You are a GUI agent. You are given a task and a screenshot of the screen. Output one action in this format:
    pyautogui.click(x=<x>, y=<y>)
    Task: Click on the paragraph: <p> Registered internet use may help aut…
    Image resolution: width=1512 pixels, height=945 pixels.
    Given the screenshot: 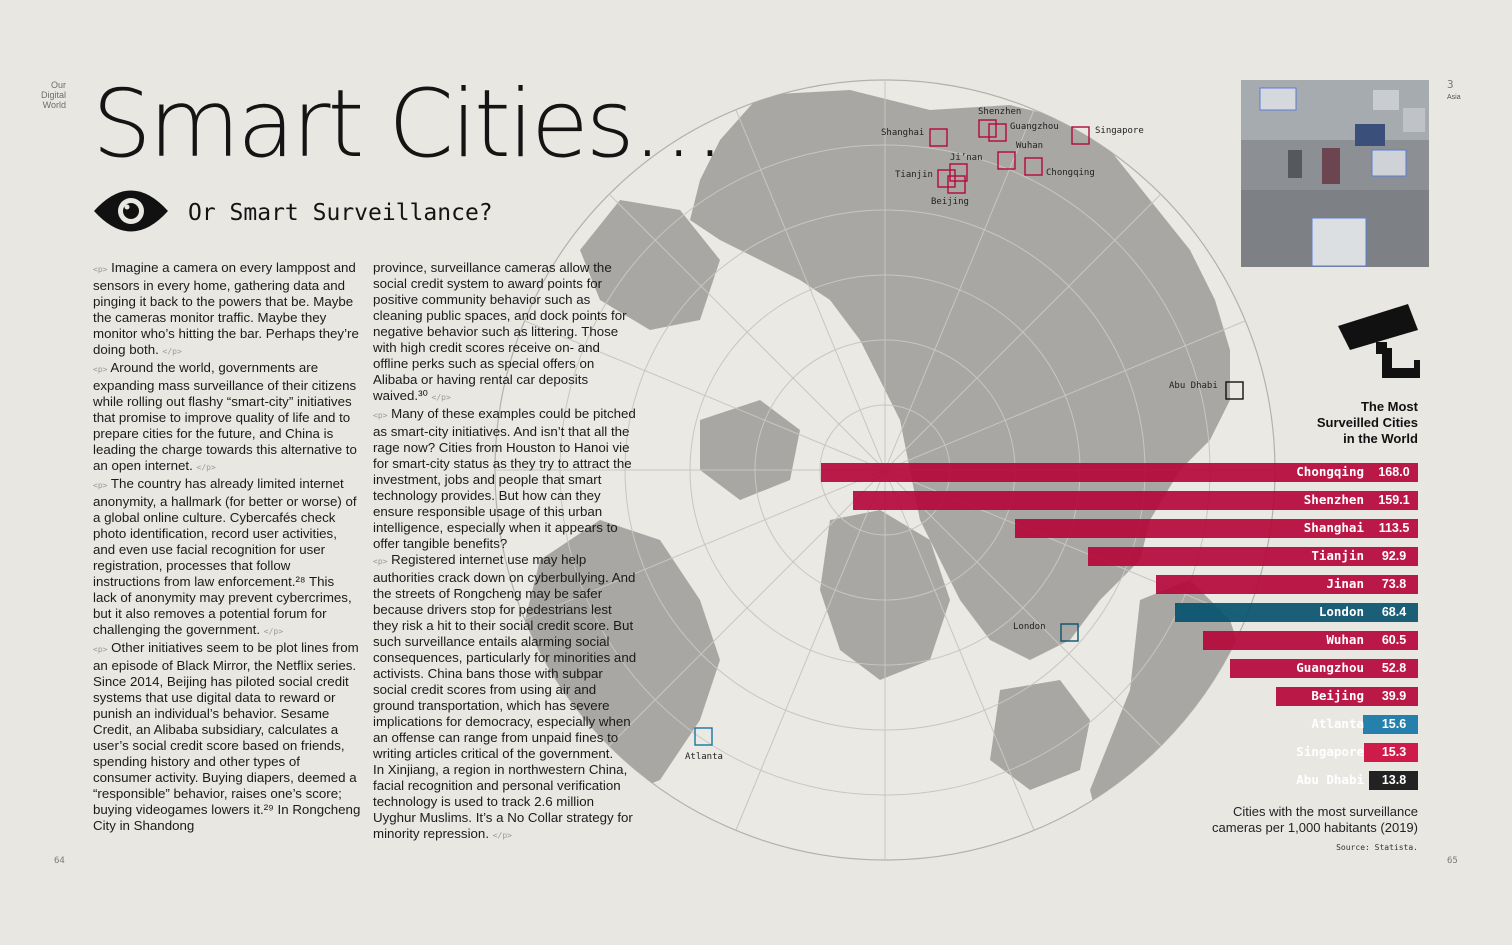 What is the action you would take?
    pyautogui.click(x=505, y=657)
    